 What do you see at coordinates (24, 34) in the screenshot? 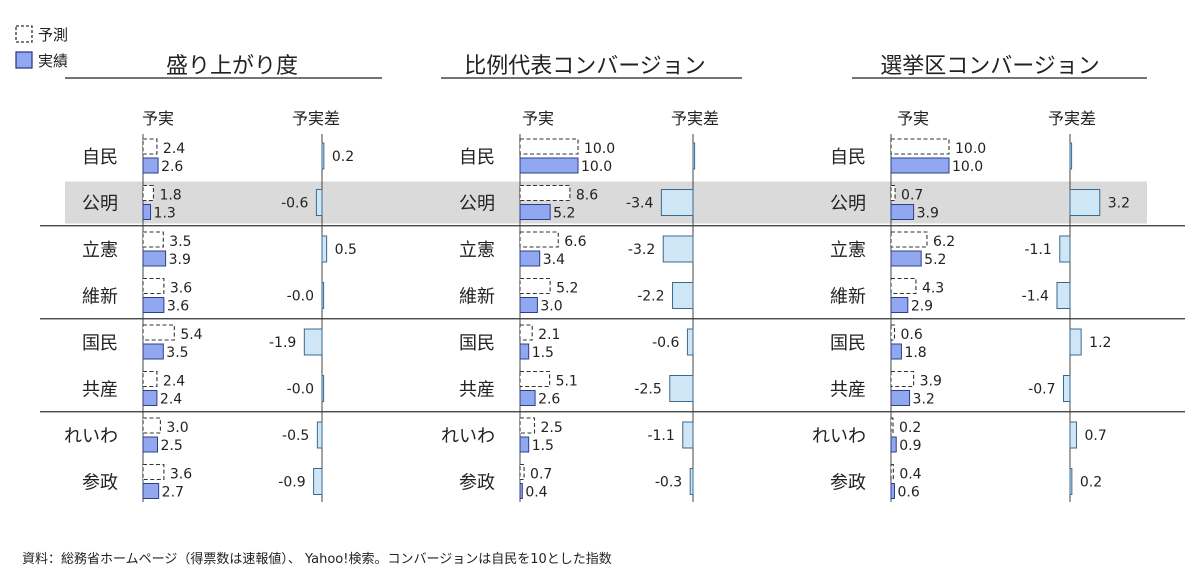
I see `legend-forecast-swatch` at bounding box center [24, 34].